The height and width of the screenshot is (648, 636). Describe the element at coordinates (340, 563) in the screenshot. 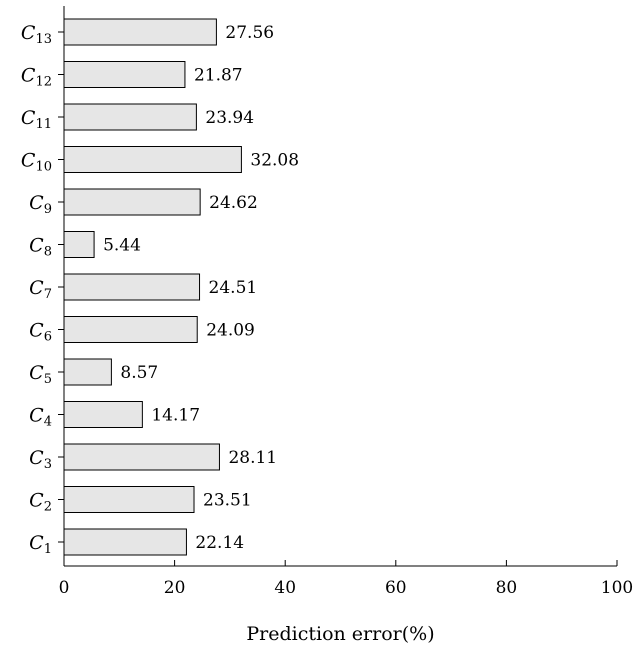

I see `x-axis-ticks` at that location.